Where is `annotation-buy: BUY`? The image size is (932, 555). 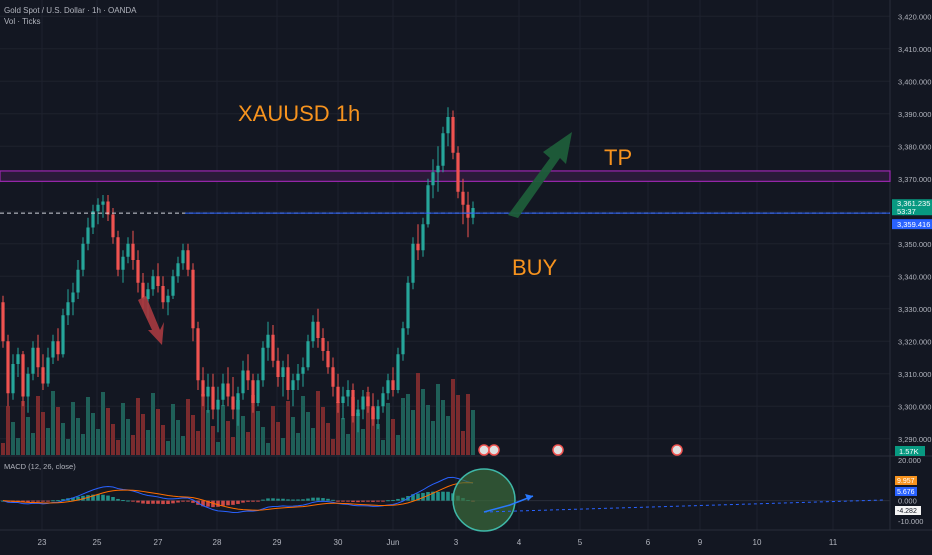
annotation-buy: BUY is located at coordinates (535, 267).